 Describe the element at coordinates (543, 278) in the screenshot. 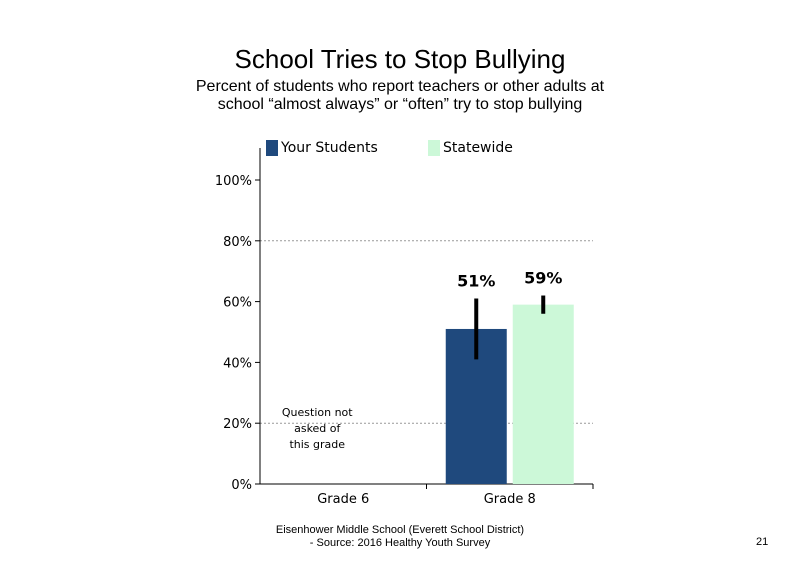

I see `data-label-1-1: 59%` at that location.